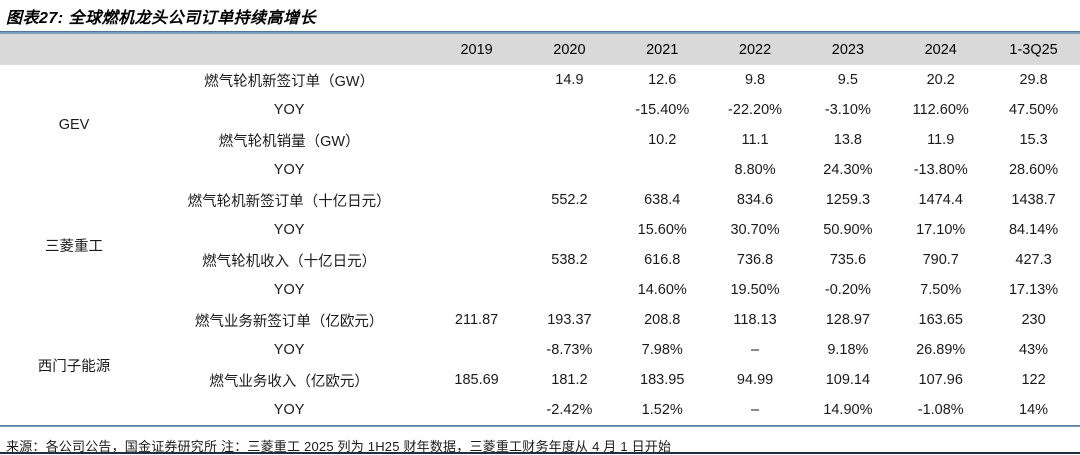 The width and height of the screenshot is (1080, 455). What do you see at coordinates (848, 49) in the screenshot?
I see `year-header: 2023` at bounding box center [848, 49].